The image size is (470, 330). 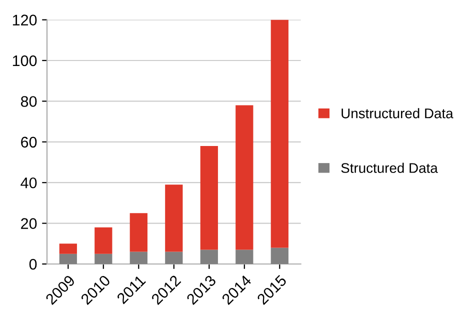 What do you see at coordinates (29, 142) in the screenshot?
I see `y-tick-label: 60` at bounding box center [29, 142].